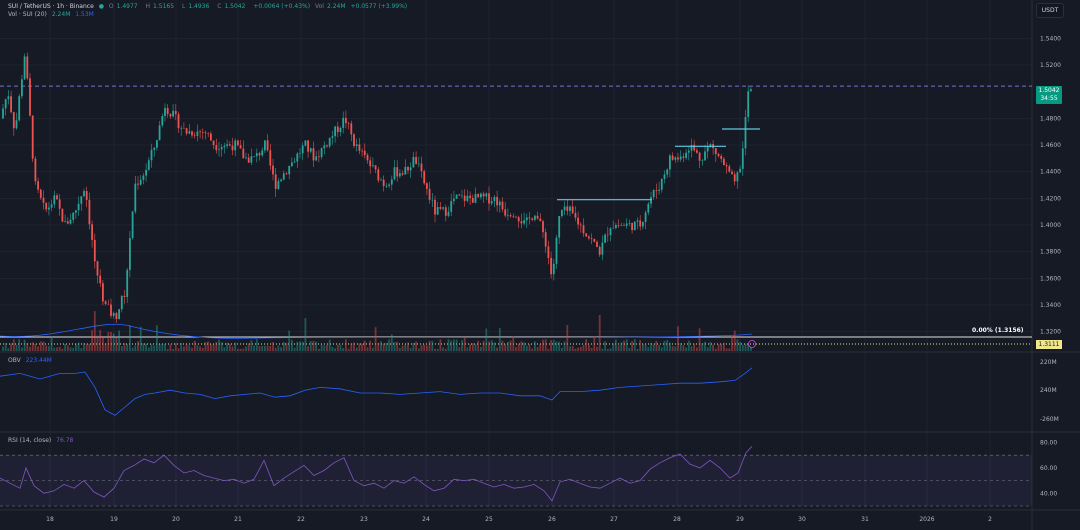 This screenshot has height=530, width=1080. I want to click on currency-unit-button: USDT, so click(1050, 10).